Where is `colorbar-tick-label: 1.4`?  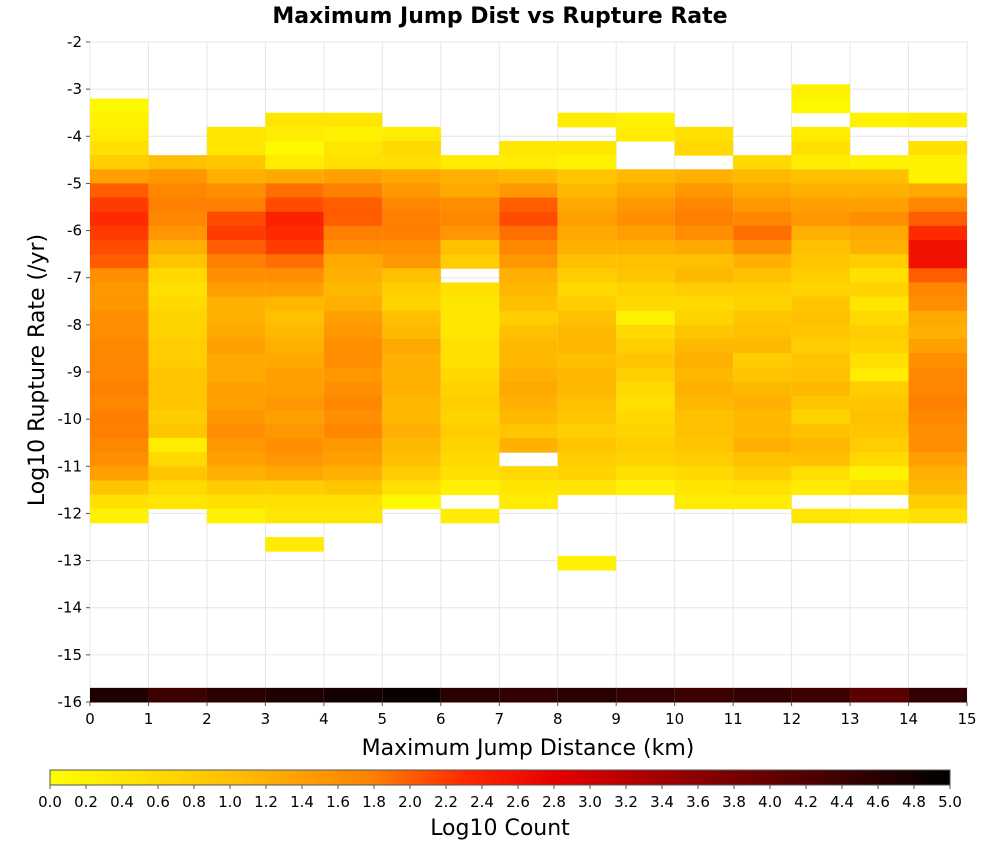 colorbar-tick-label: 1.4 is located at coordinates (302, 802).